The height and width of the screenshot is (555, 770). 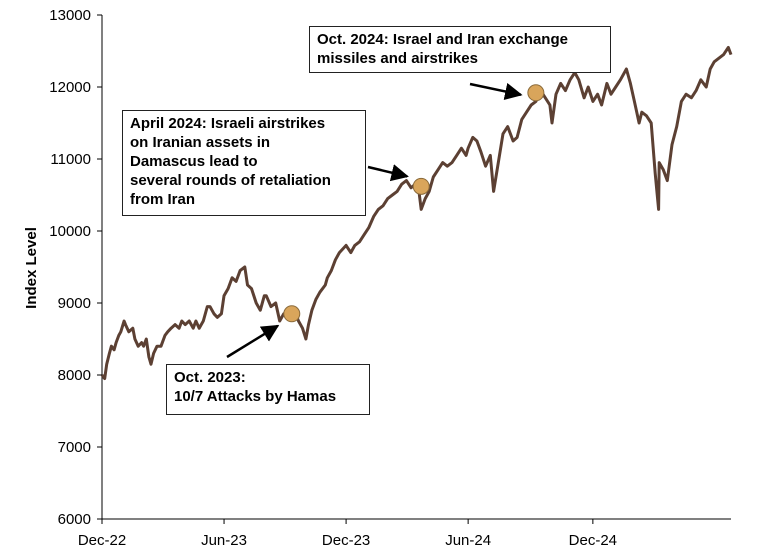 What do you see at coordinates (102, 540) in the screenshot?
I see `x-tick-label: Dec-22` at bounding box center [102, 540].